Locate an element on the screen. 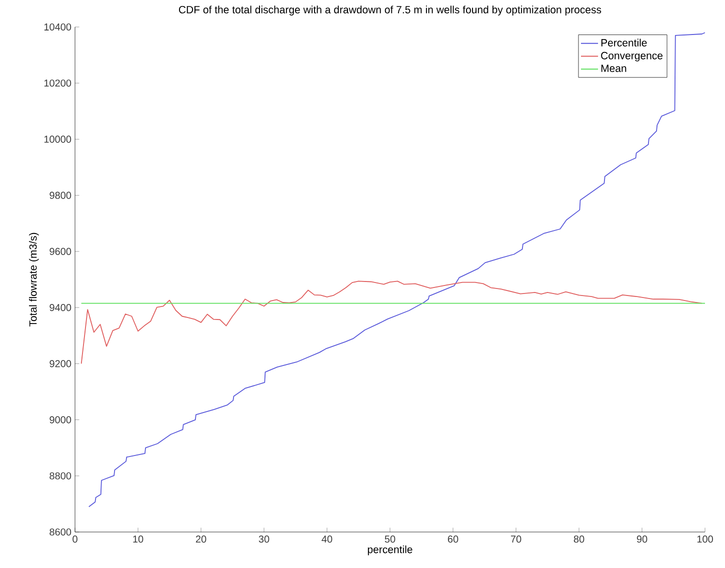 The height and width of the screenshot is (568, 725). x-tick-label: 80 is located at coordinates (579, 539).